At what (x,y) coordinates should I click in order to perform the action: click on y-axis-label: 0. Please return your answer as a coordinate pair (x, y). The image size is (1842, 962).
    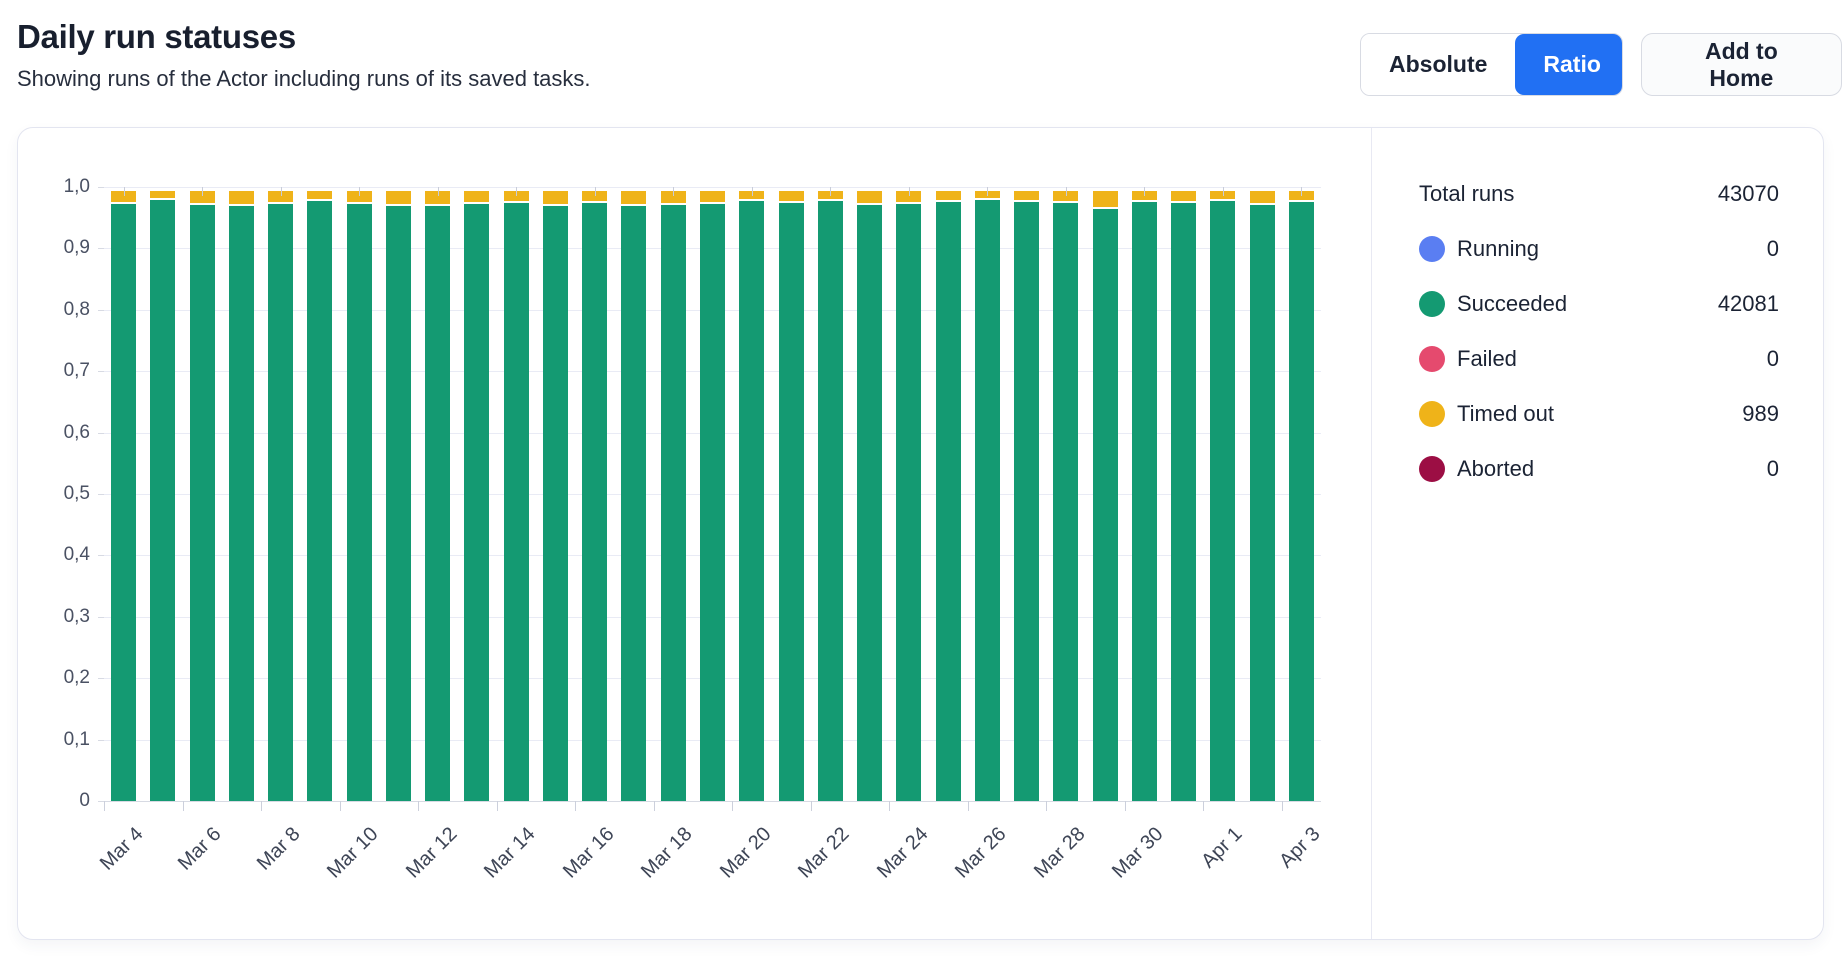
    Looking at the image, I should click on (84, 800).